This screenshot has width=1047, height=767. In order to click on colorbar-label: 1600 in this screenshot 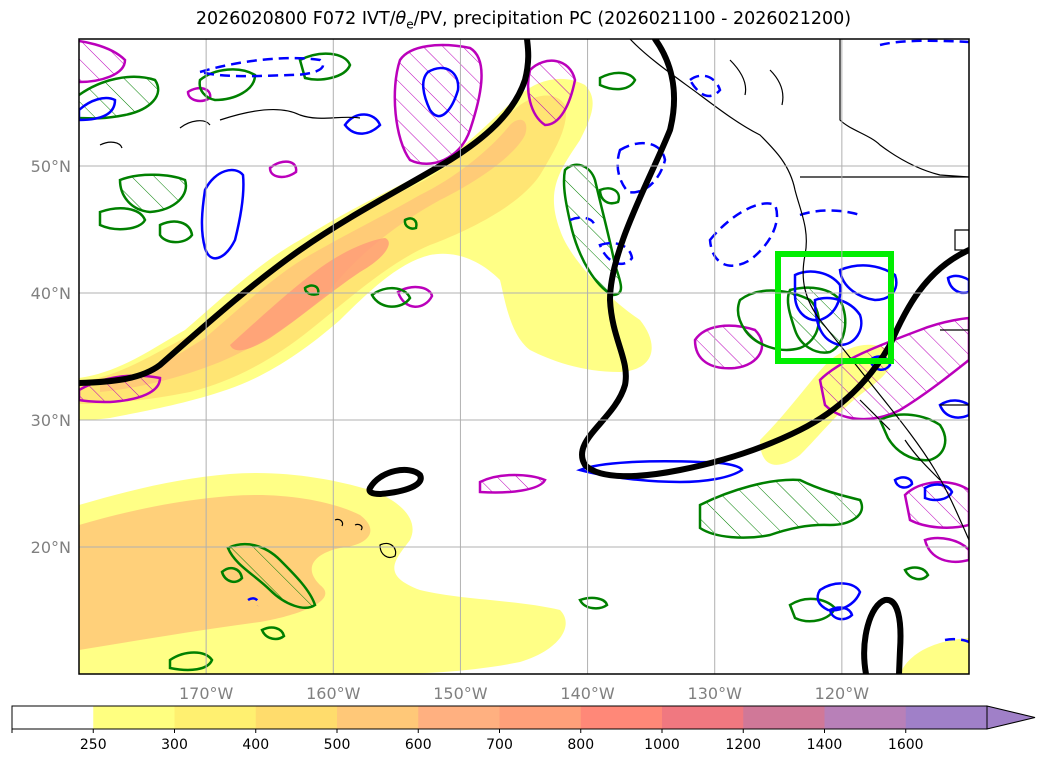, I will do `click(906, 745)`.